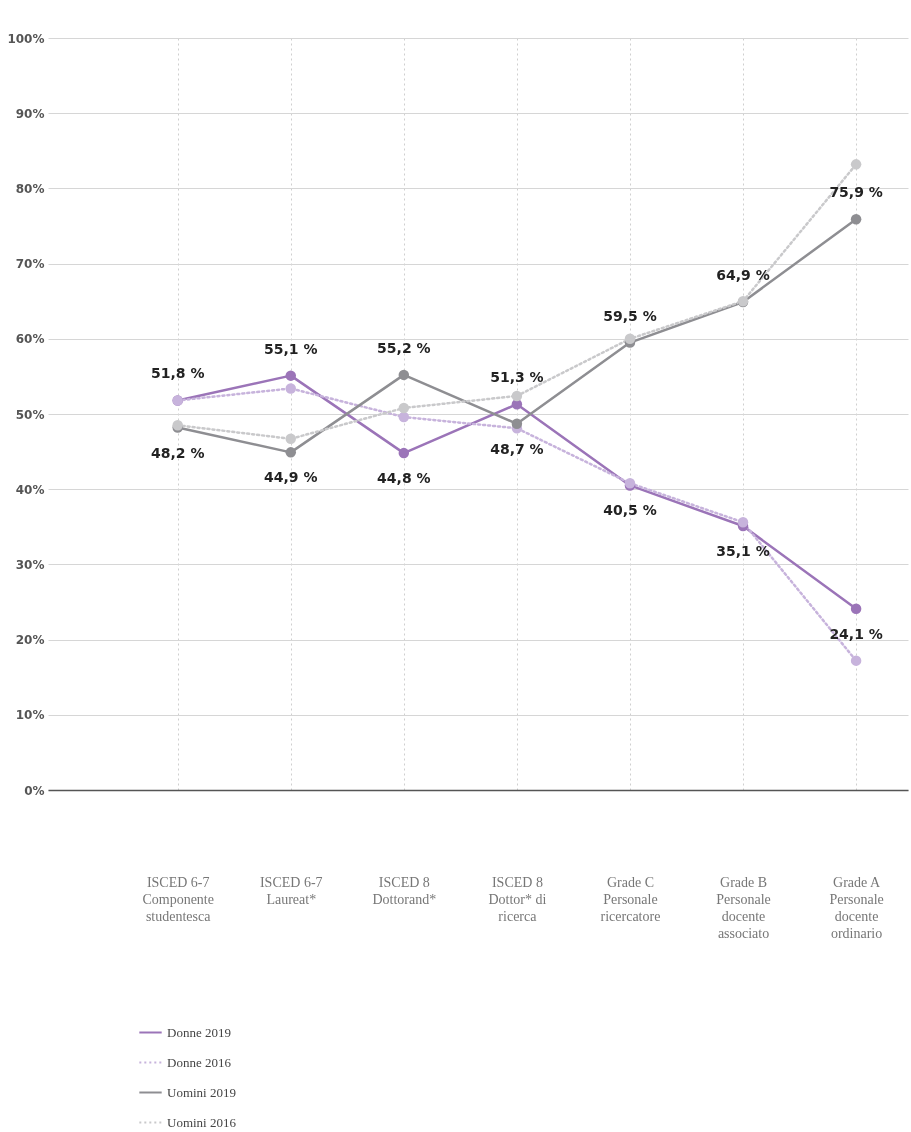 This screenshot has height=1132, width=911. I want to click on legend-label: Donne 2019, so click(199, 1032).